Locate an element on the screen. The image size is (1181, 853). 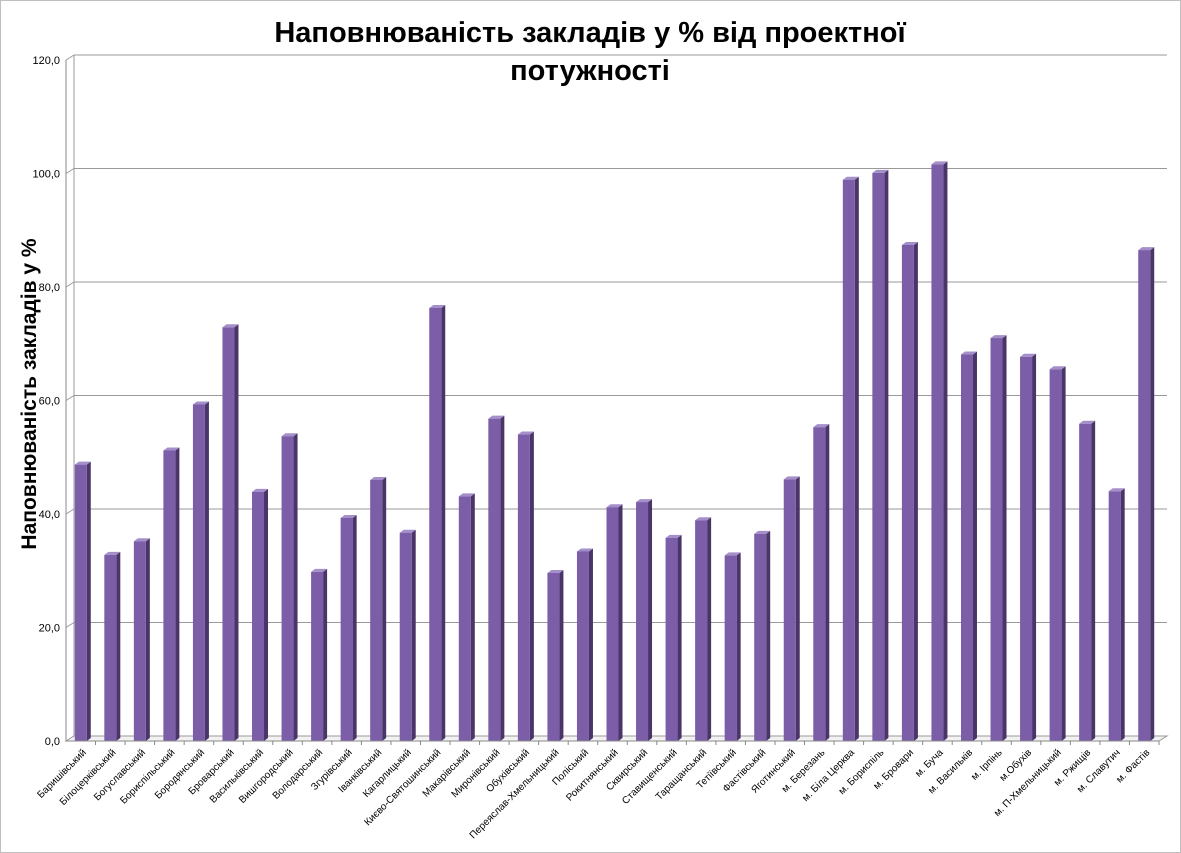
y-tick-label: 100,0 is located at coordinates (46, 175).